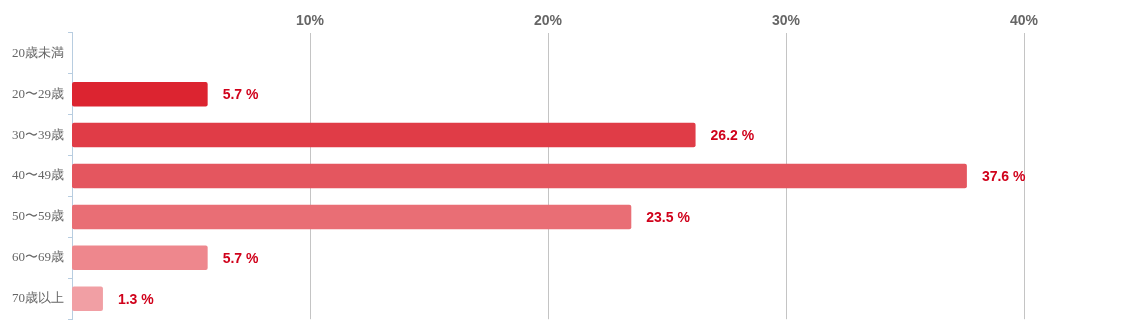 This screenshot has width=1124, height=331. I want to click on x-tick-label: 30%, so click(786, 20).